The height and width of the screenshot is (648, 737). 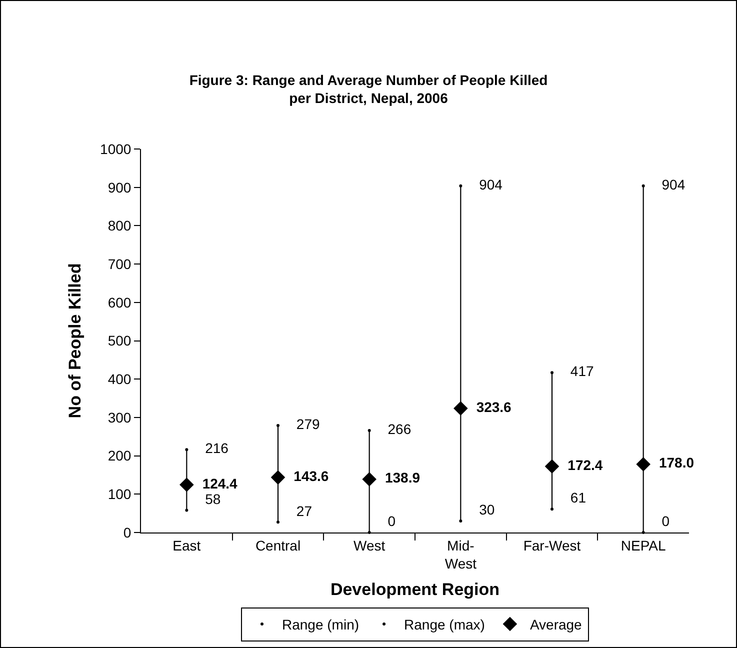 I want to click on legend-label: Average, so click(x=556, y=624).